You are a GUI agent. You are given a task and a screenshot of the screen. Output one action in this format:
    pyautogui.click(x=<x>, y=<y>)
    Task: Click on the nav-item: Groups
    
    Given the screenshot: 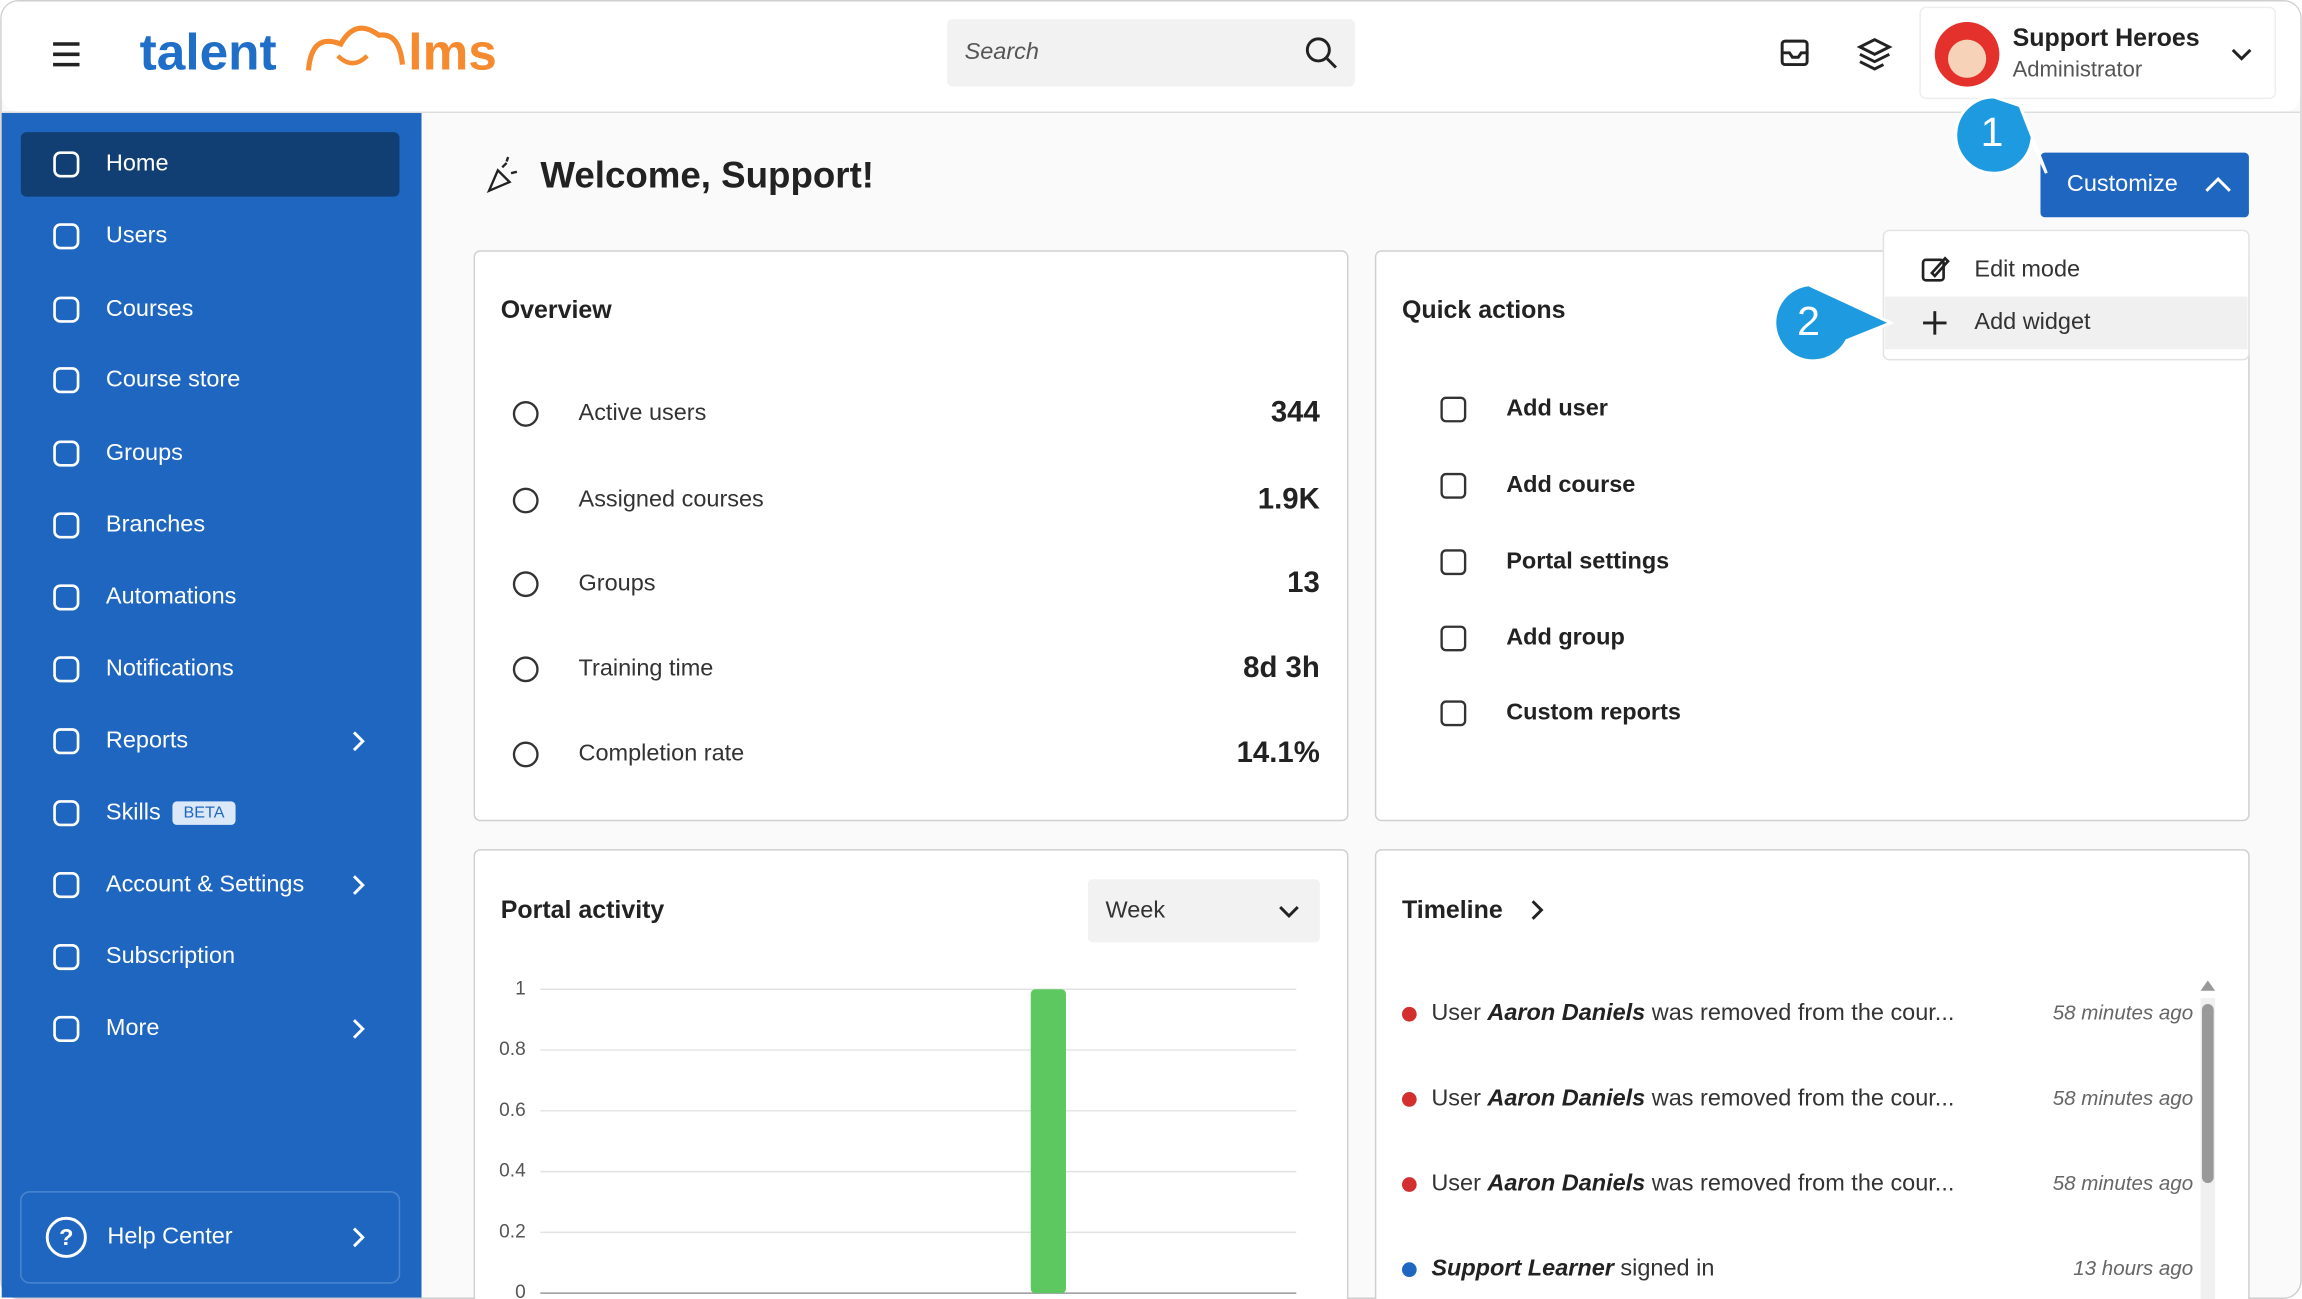 What is the action you would take?
    pyautogui.click(x=144, y=452)
    